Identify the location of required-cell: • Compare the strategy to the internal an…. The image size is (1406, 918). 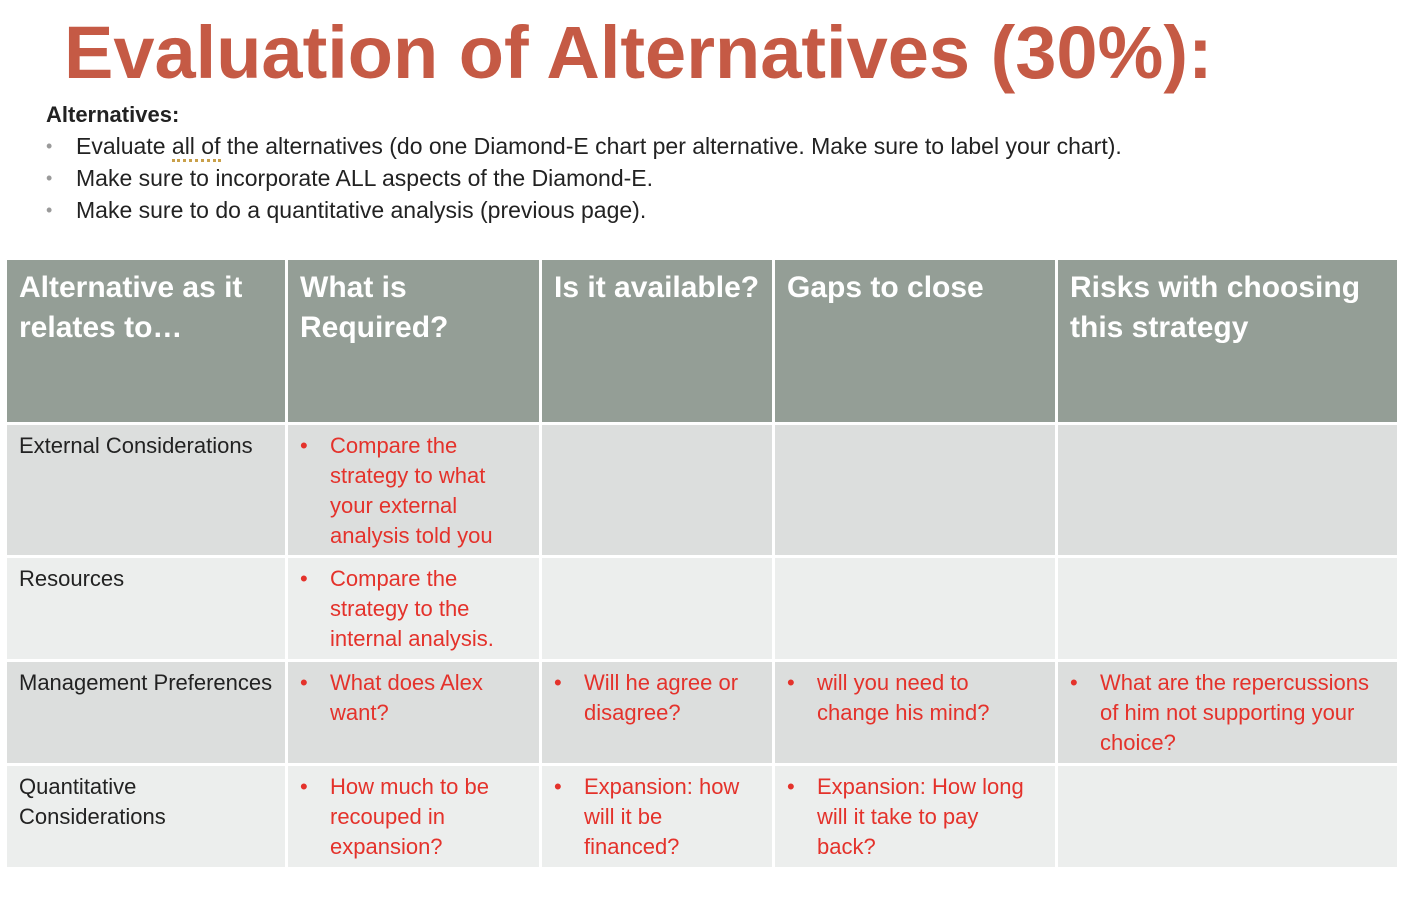
(413, 608).